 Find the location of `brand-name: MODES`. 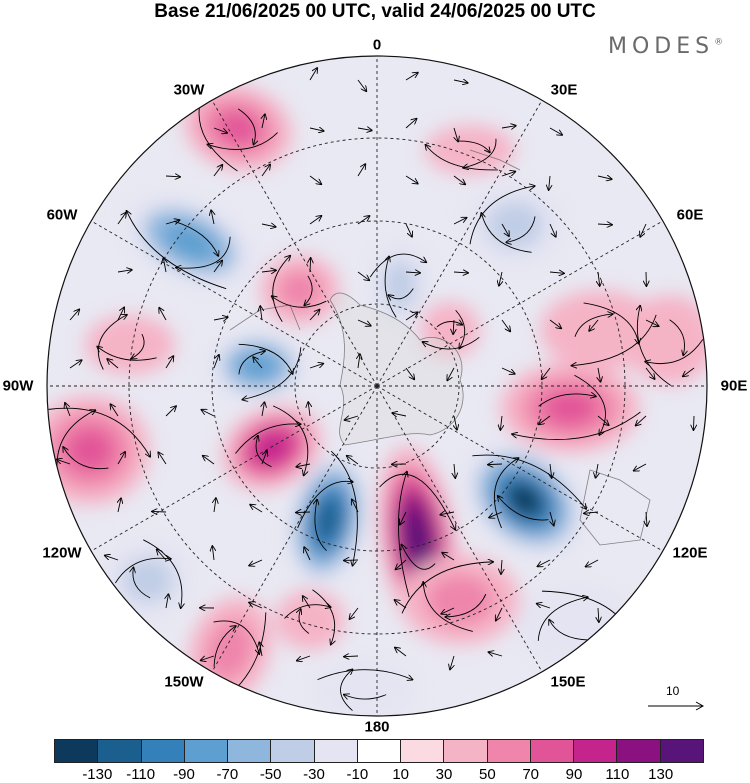

brand-name: MODES is located at coordinates (661, 46).